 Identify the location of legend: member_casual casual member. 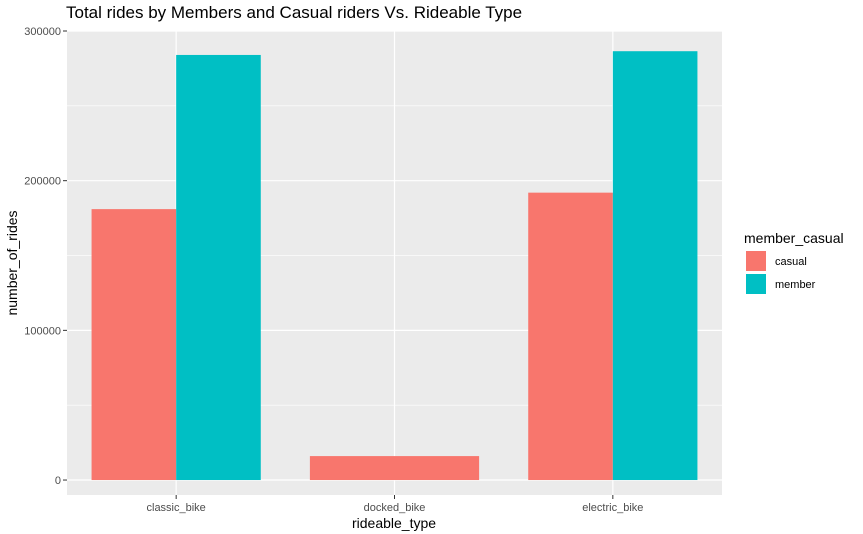
(794, 262).